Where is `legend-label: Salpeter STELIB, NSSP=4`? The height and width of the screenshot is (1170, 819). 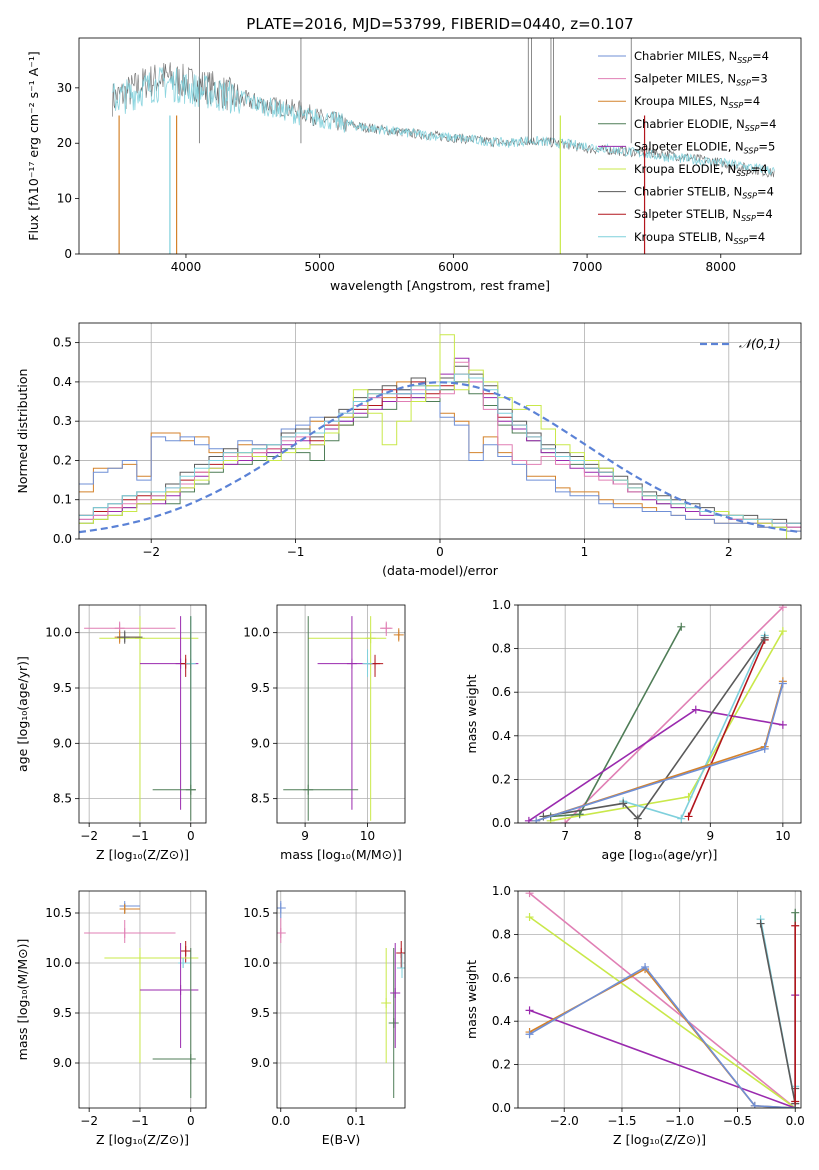
legend-label: Salpeter STELIB, NSSP=4 is located at coordinates (703, 215).